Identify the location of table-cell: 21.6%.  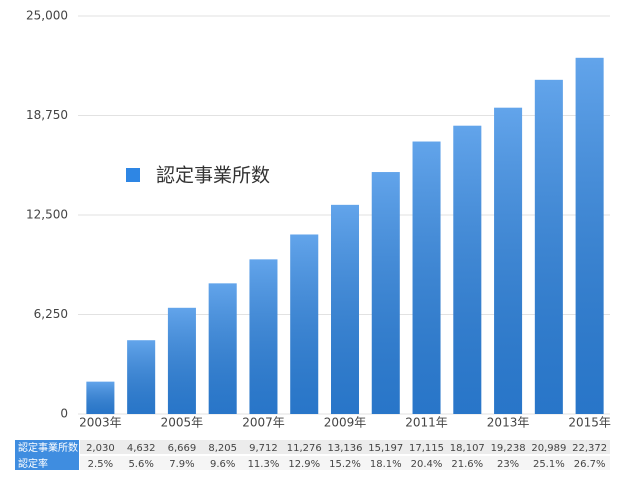
(467, 464).